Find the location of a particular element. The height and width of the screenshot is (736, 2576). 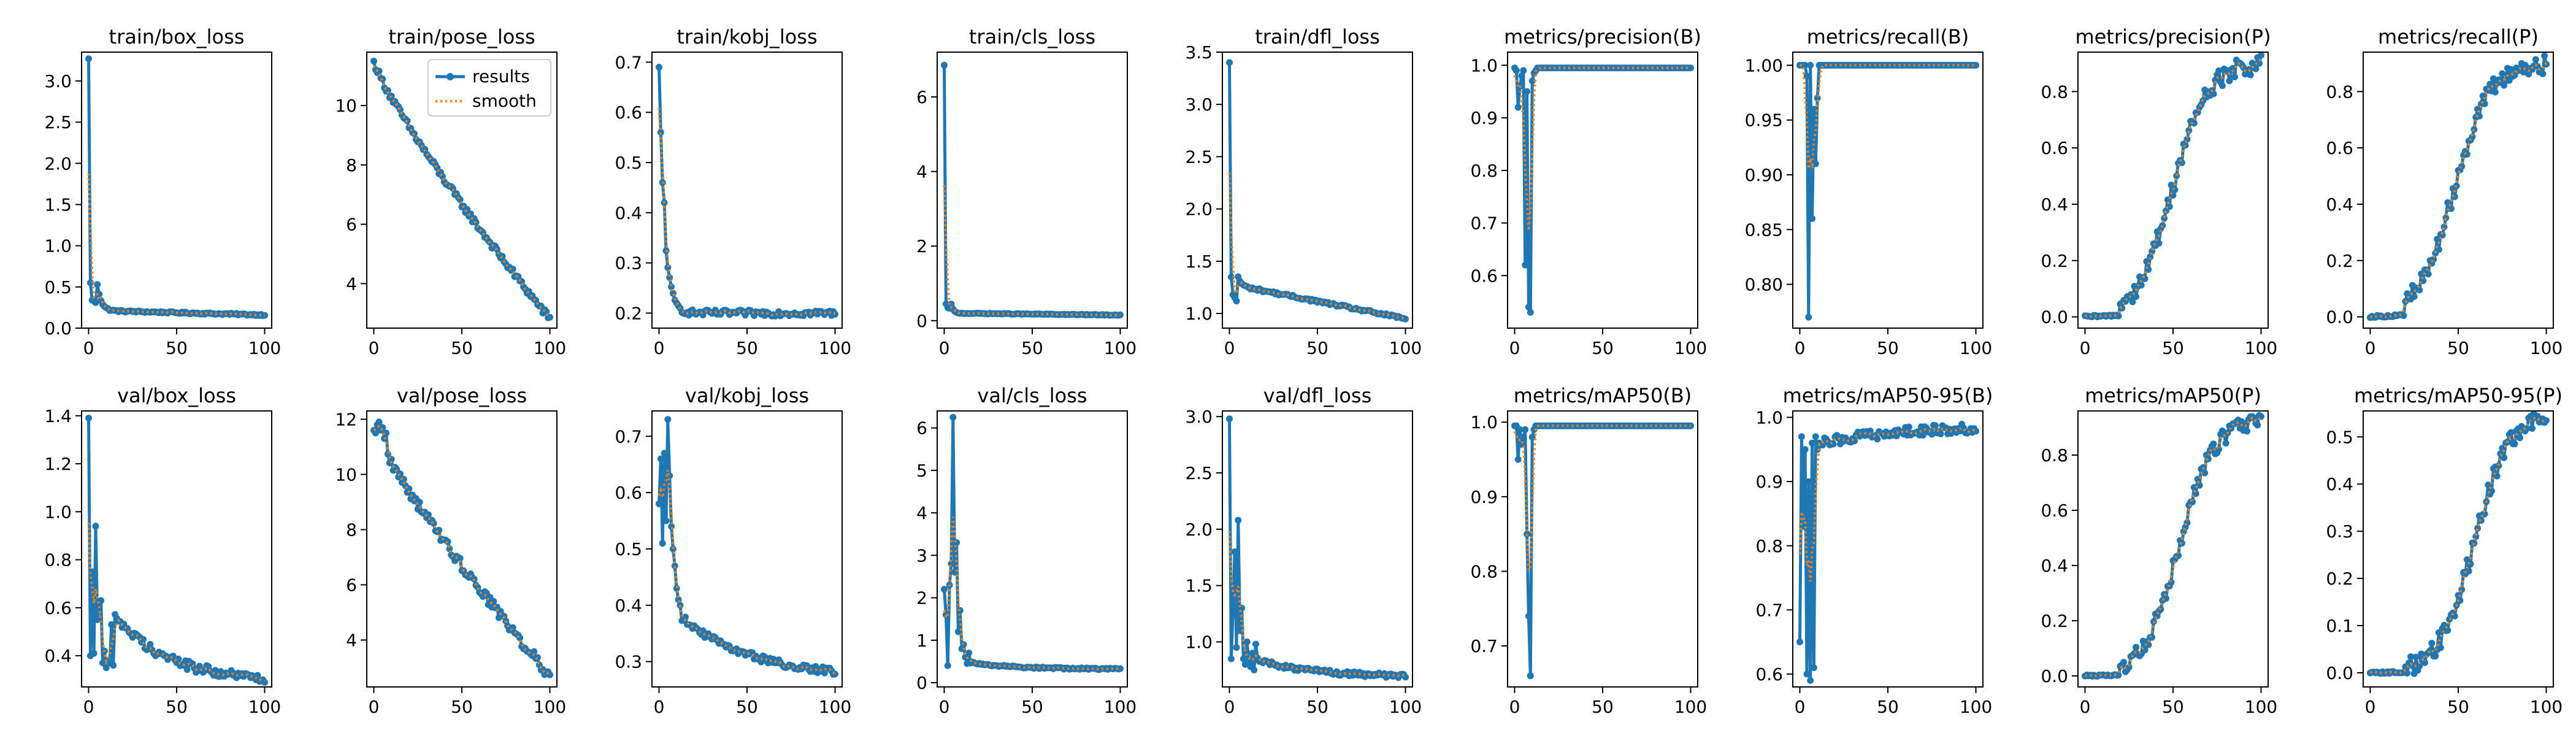

y-tick-label: 2 is located at coordinates (921, 246).